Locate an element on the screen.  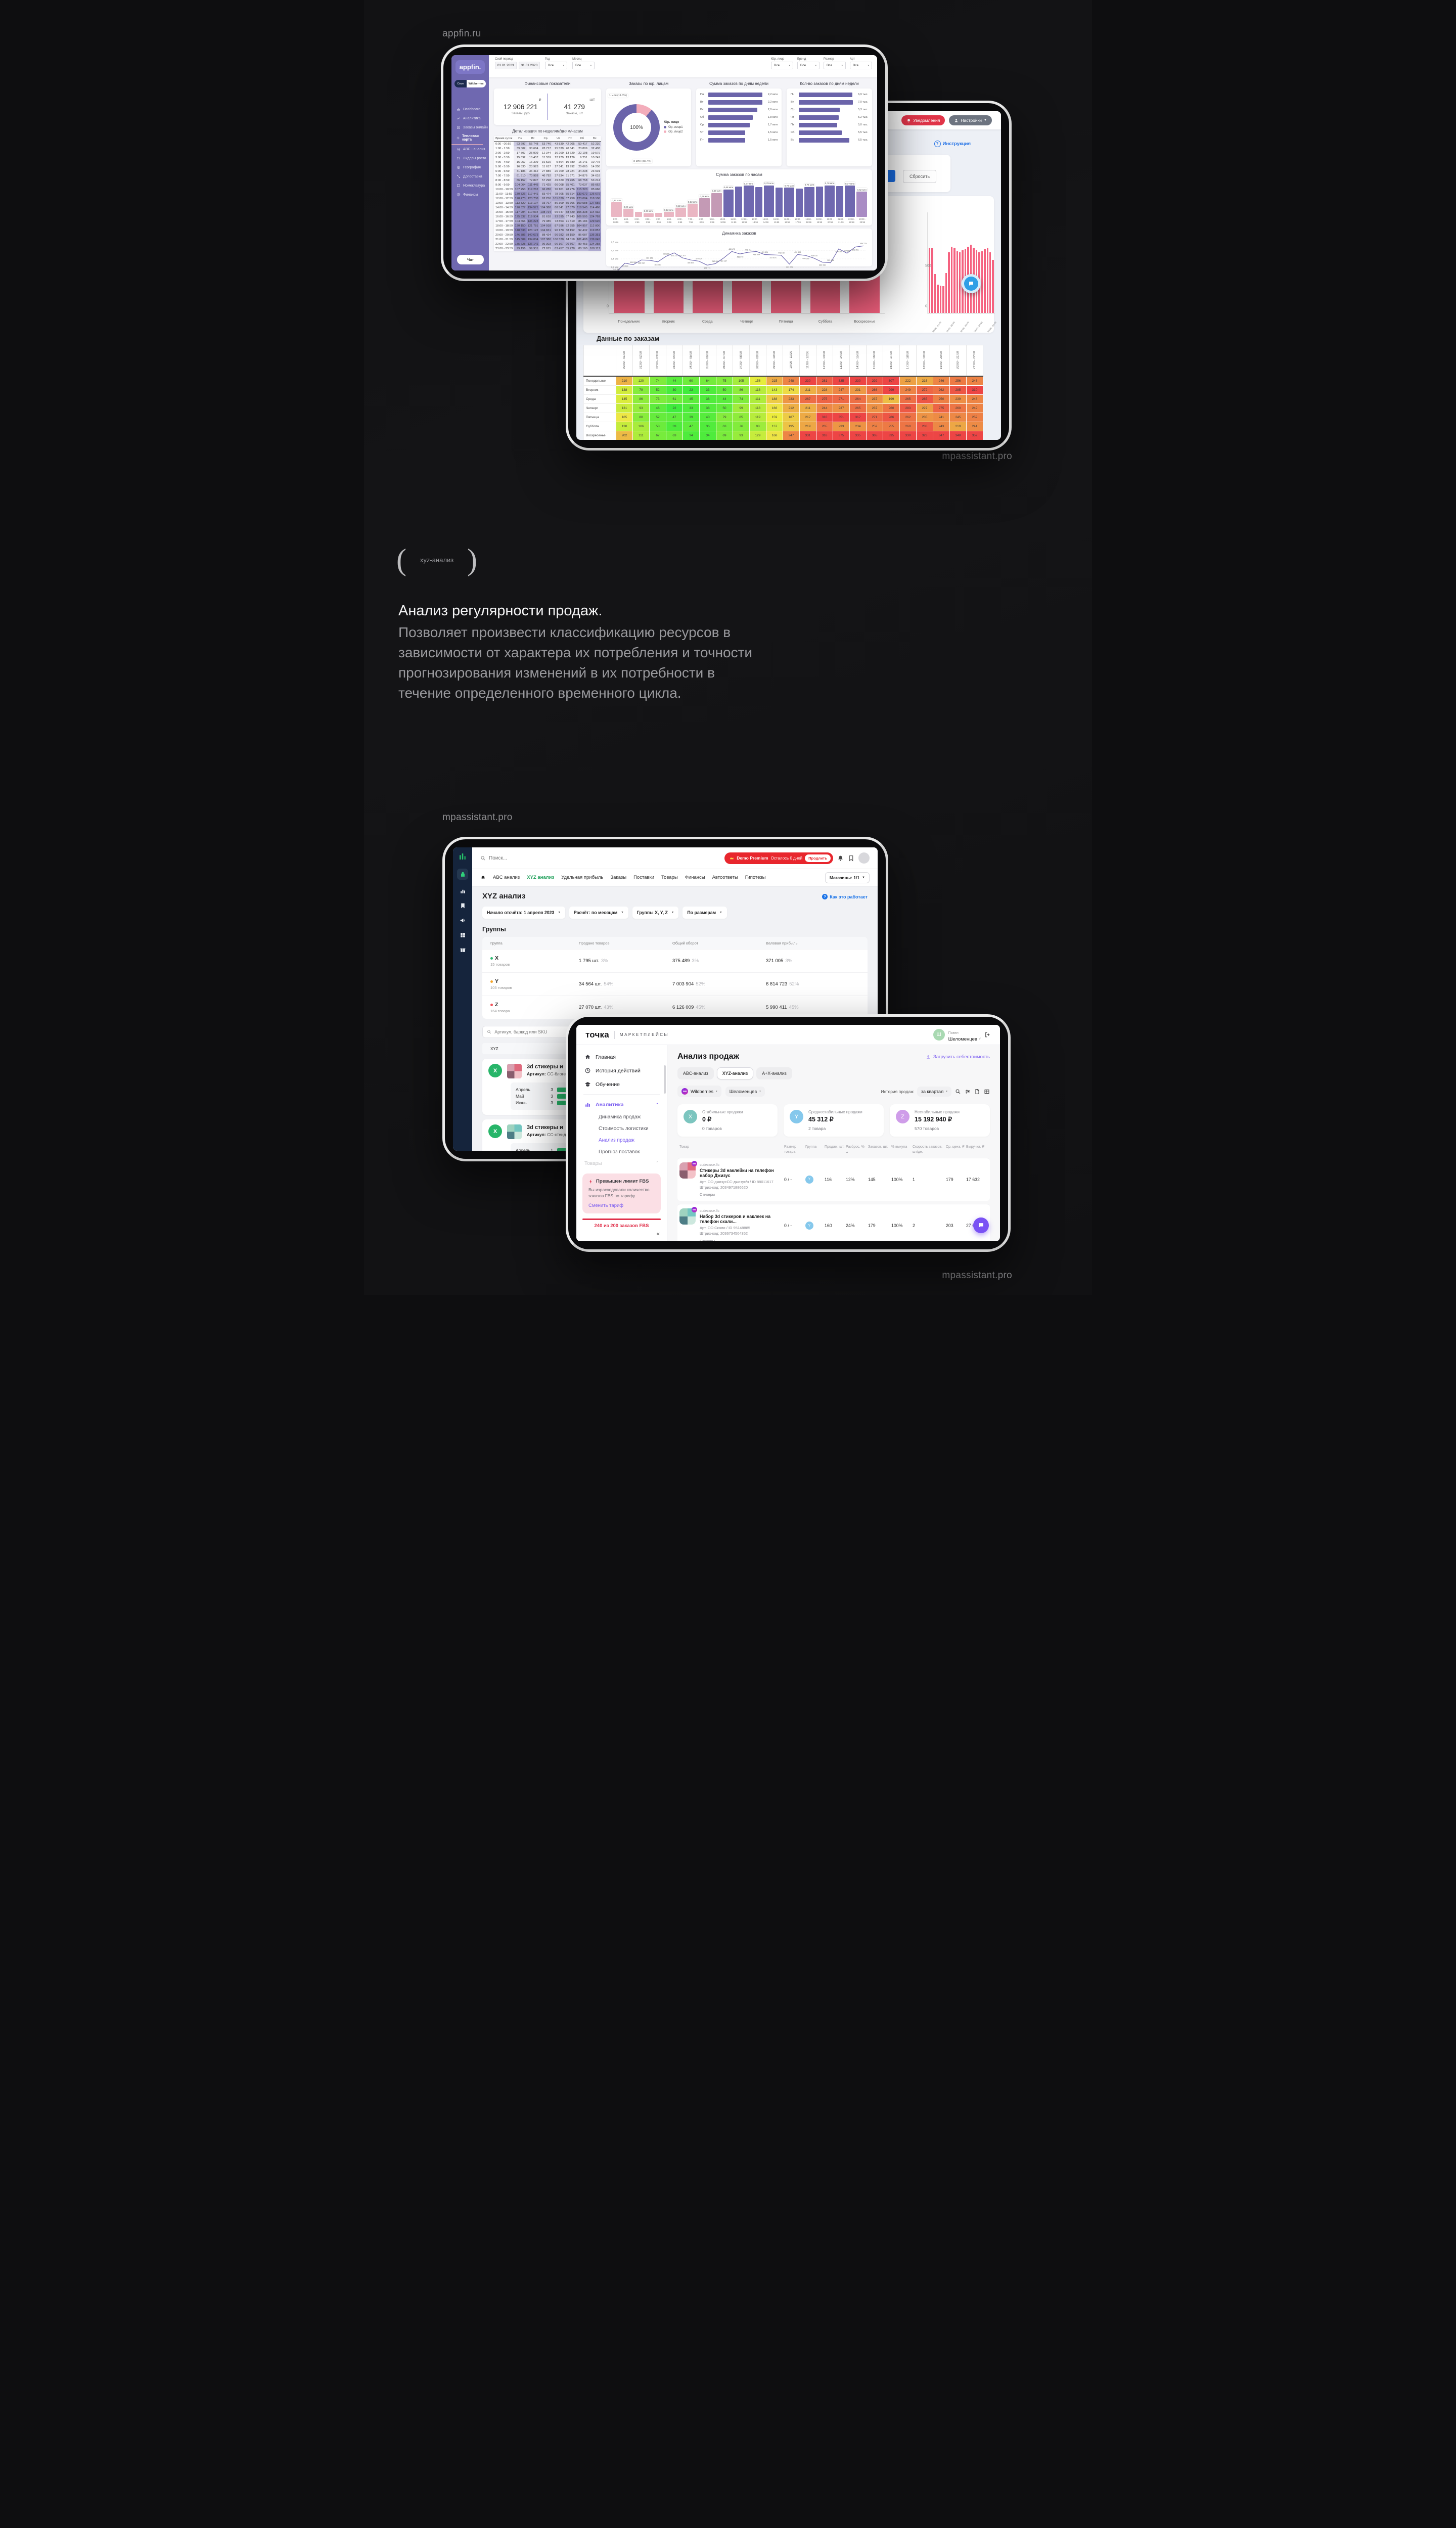
seller-select: Шеломенцев ▾ is located at coordinates (745, 1092).